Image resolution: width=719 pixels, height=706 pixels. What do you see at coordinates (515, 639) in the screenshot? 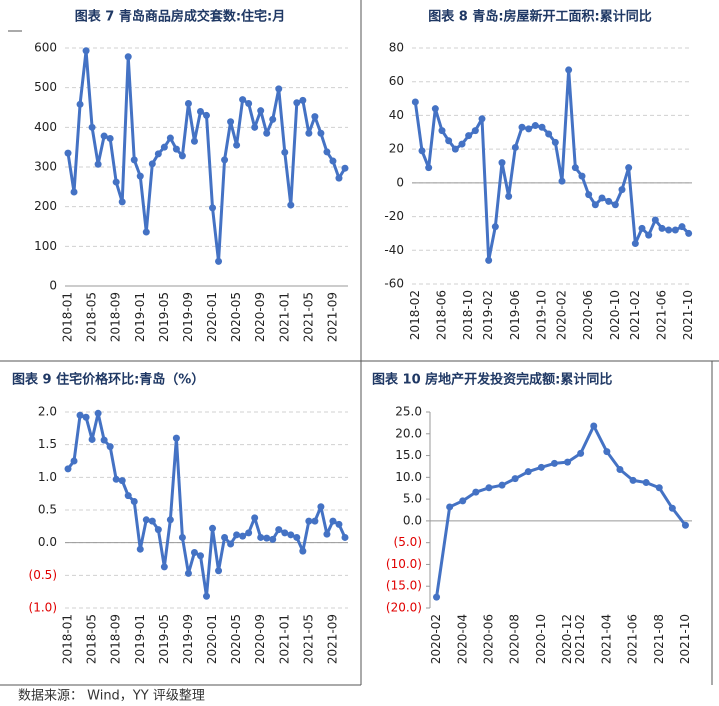
I see `x-tick-label: 2020-08` at bounding box center [515, 639].